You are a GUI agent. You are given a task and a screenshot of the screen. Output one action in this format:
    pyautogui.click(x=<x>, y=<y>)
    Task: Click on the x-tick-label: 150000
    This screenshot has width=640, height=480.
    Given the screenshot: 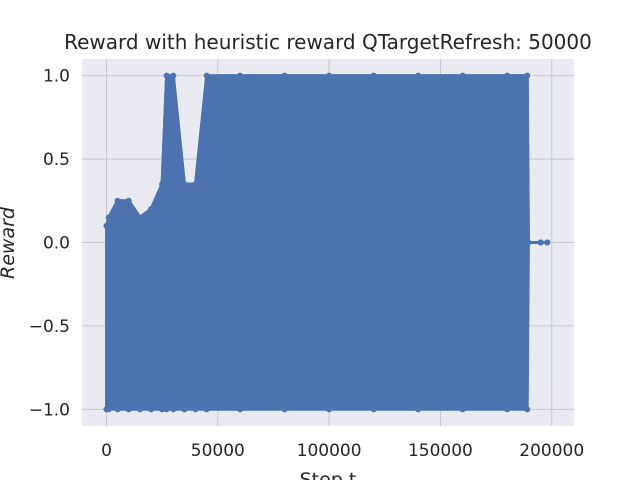 What is the action you would take?
    pyautogui.click(x=440, y=451)
    